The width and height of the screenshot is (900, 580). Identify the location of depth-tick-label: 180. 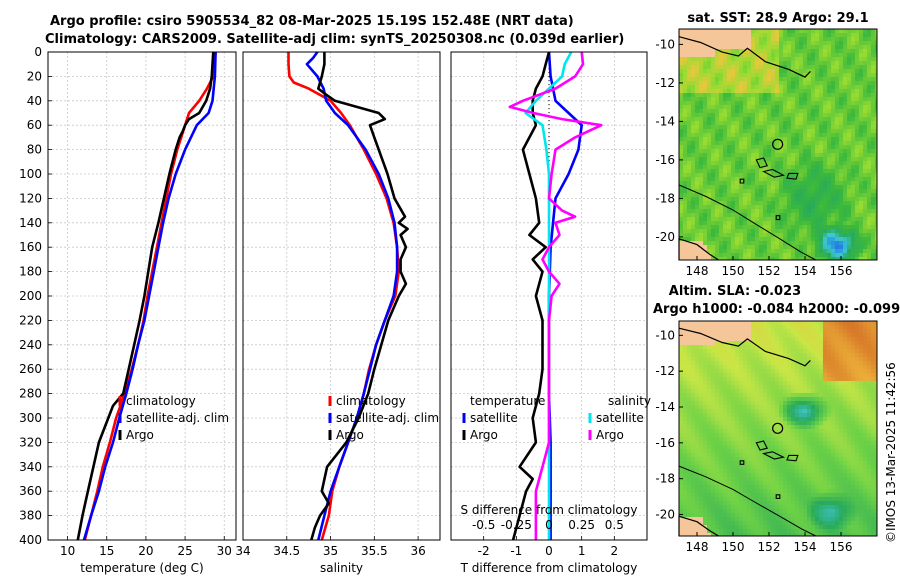
(30, 272).